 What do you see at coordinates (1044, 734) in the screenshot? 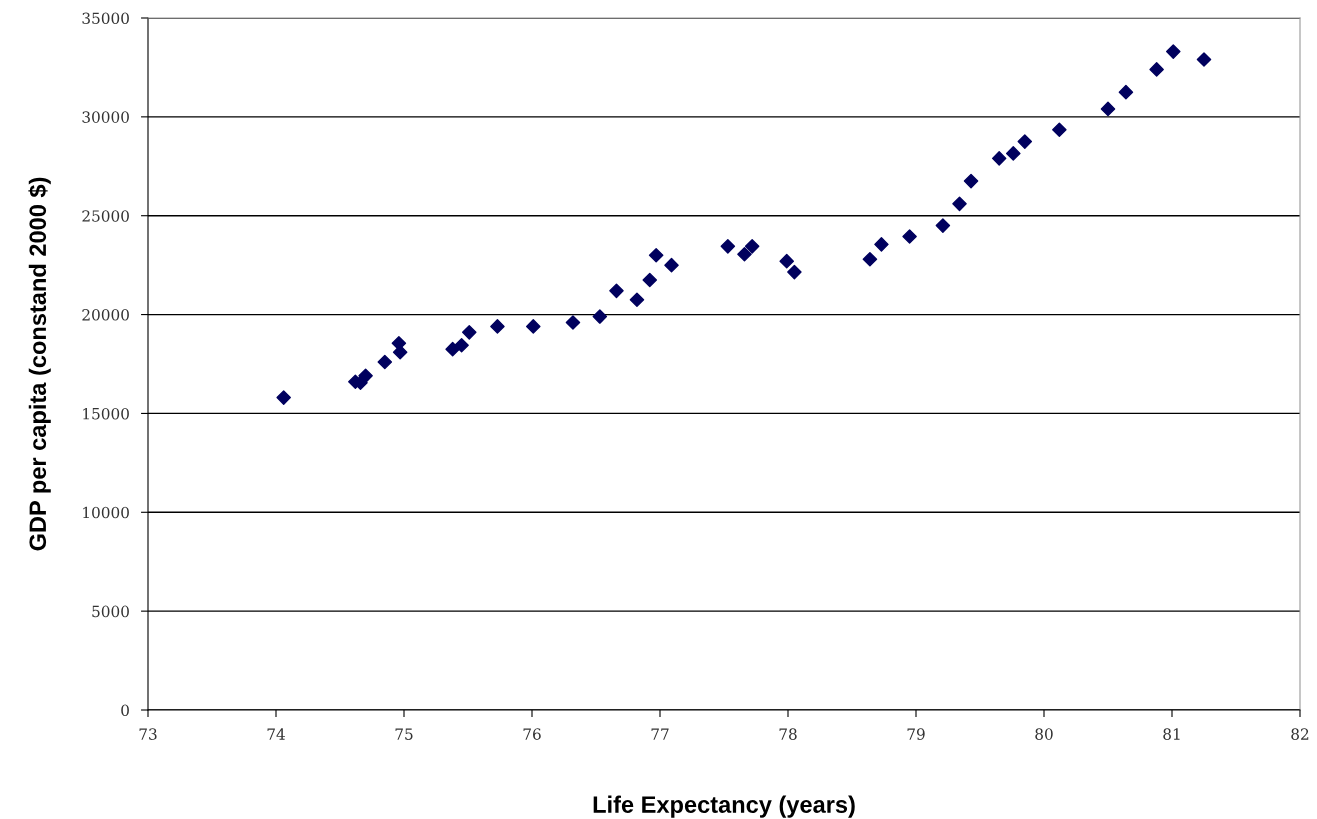
I see `x-tick-label: 80` at bounding box center [1044, 734].